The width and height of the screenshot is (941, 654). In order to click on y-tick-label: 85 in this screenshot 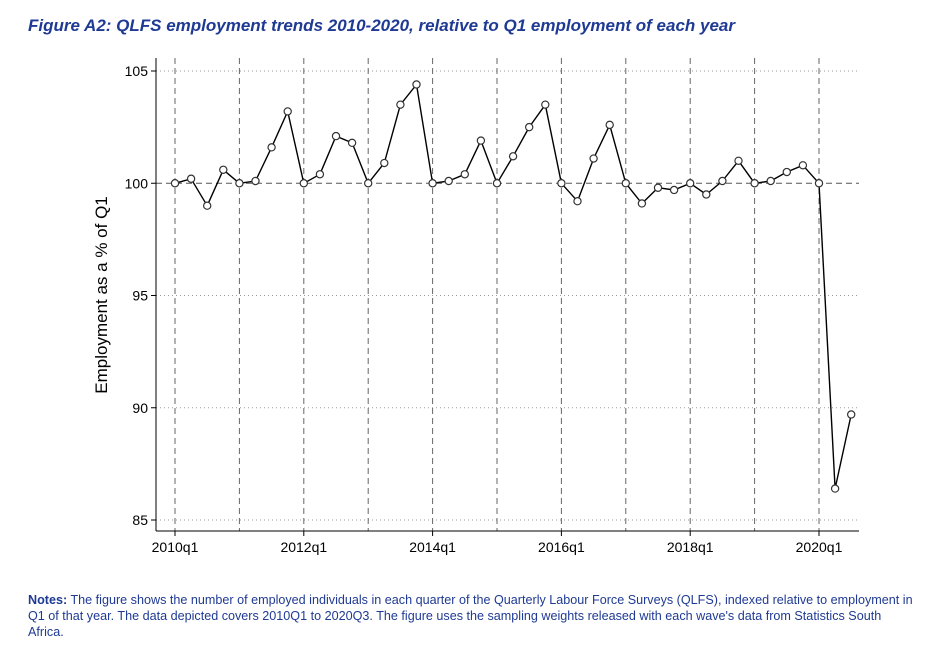, I will do `click(140, 520)`.